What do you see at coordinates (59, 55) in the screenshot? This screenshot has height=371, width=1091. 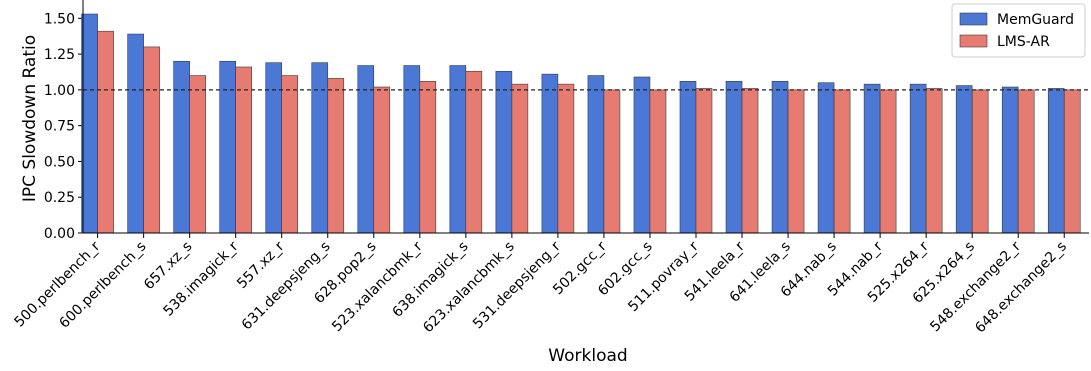 I see `y-tick-label: 1.25` at bounding box center [59, 55].